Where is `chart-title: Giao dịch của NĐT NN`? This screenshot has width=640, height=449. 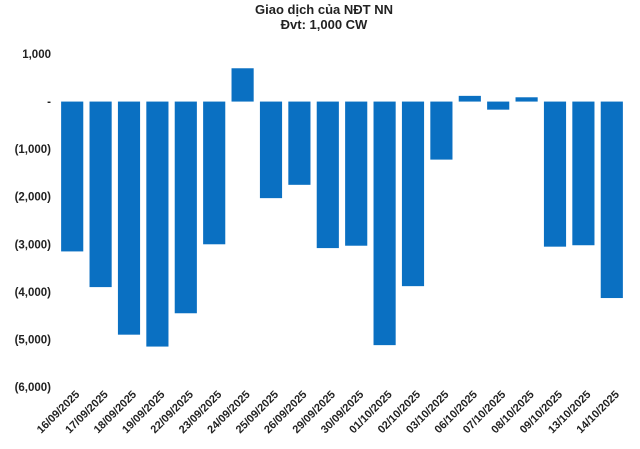 chart-title: Giao dịch của NĐT NN is located at coordinates (324, 9).